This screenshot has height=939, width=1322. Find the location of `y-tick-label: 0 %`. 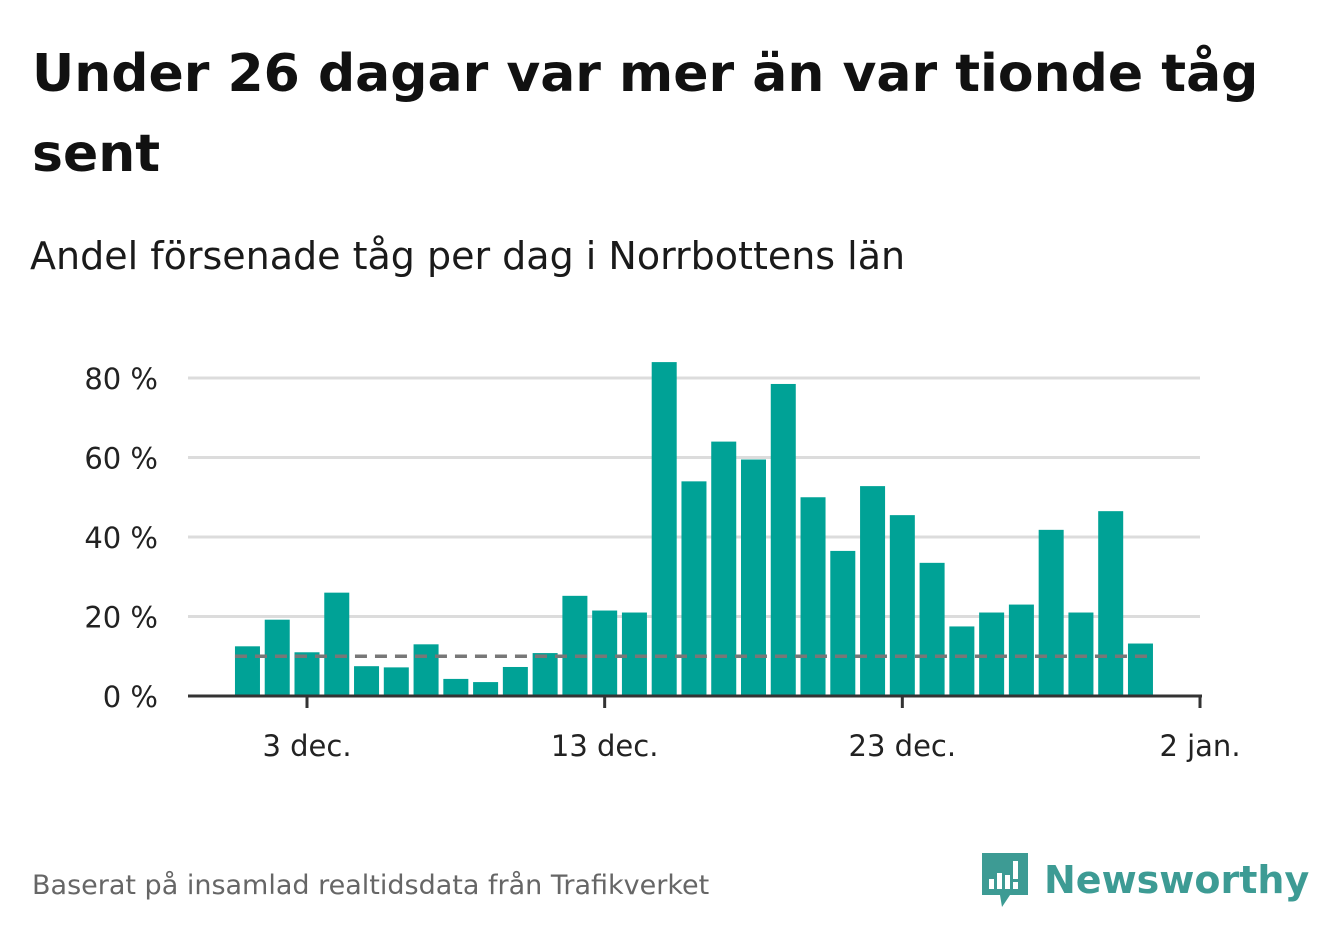

y-tick-label: 0 % is located at coordinates (130, 697).